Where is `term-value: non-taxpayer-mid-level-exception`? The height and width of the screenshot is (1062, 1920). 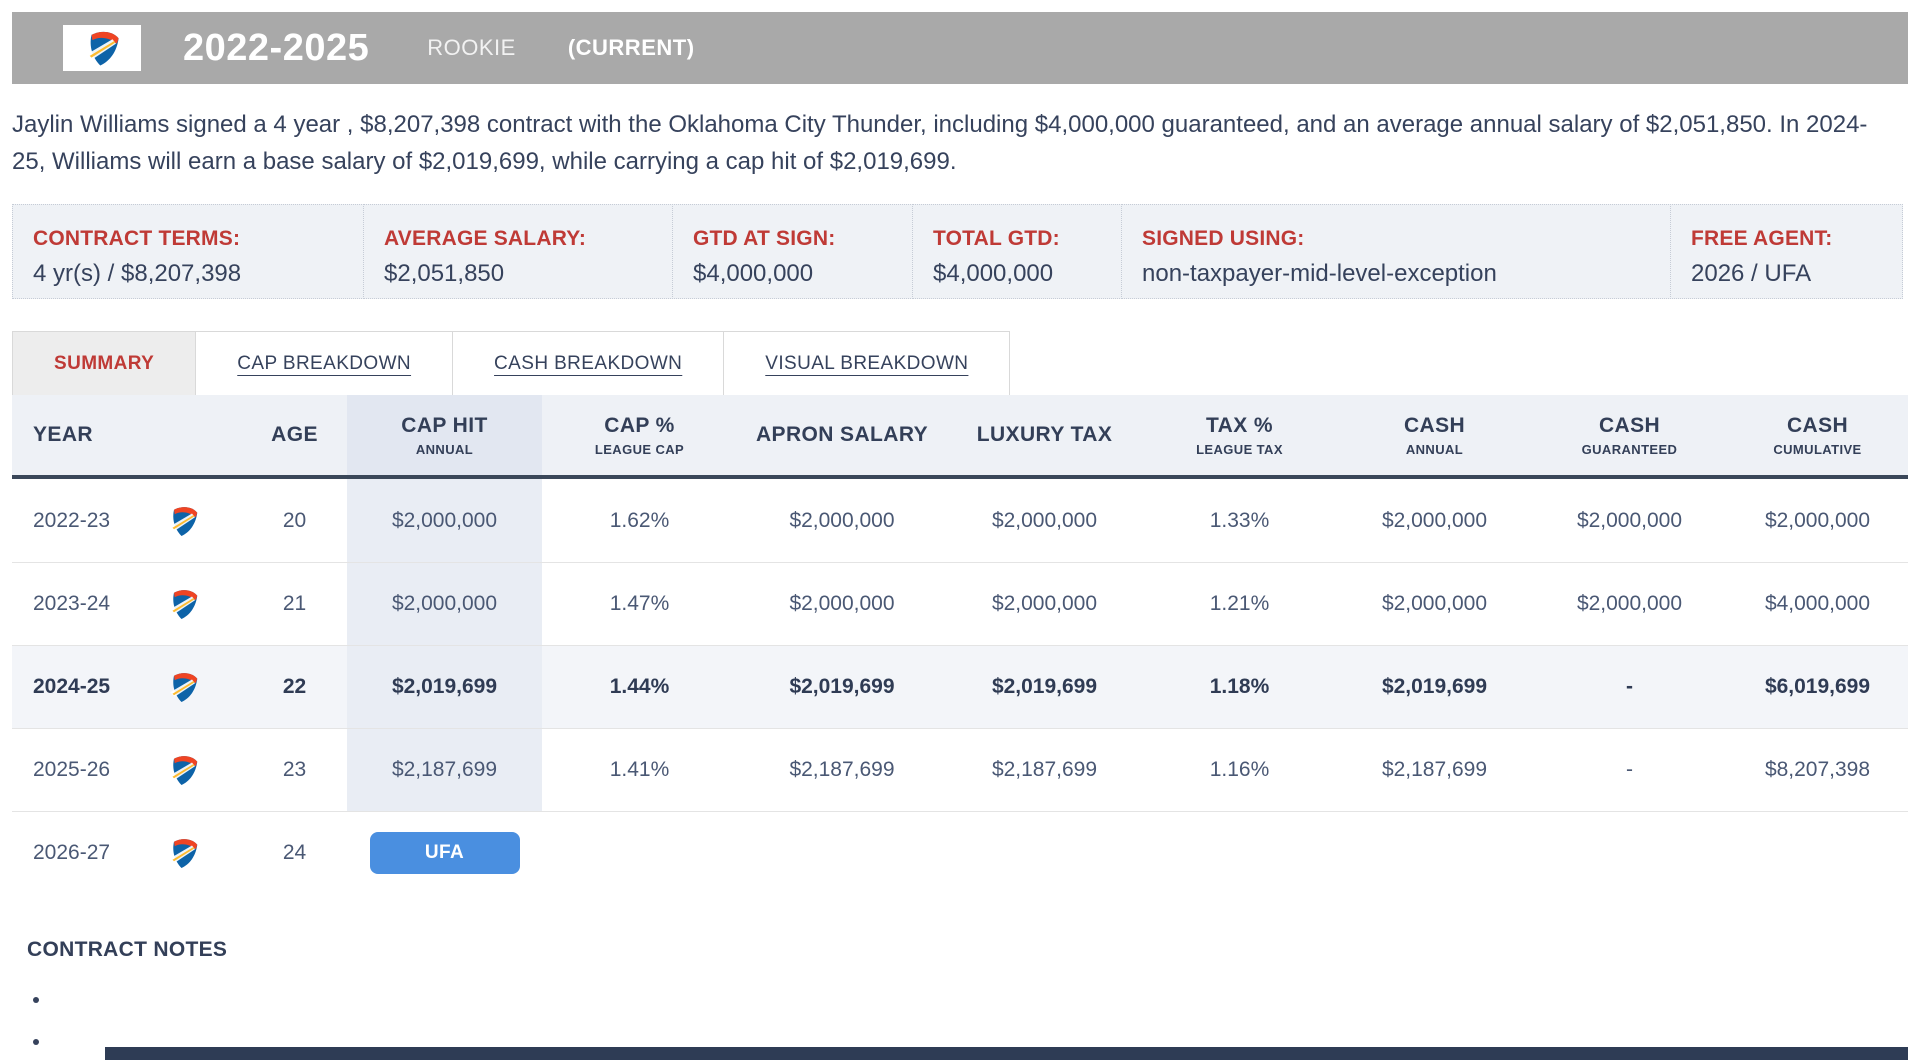 term-value: non-taxpayer-mid-level-exception is located at coordinates (1319, 273).